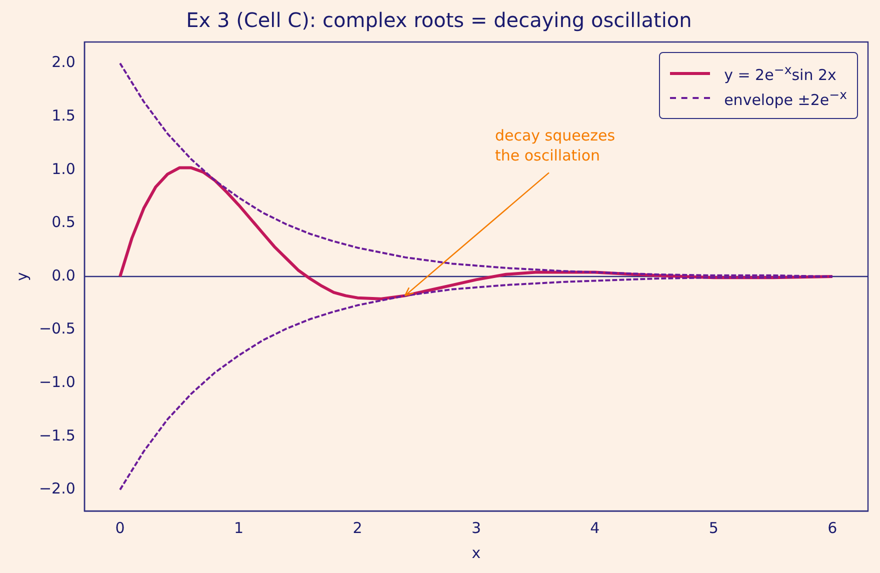 This screenshot has width=880, height=573. I want to click on x-tick-label: 3, so click(476, 527).